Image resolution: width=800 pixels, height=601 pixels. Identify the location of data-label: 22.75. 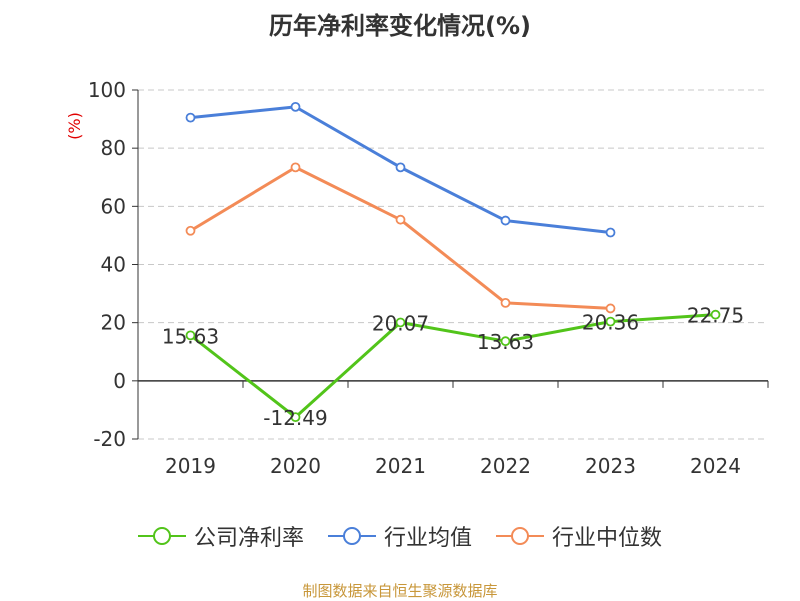
(715, 316).